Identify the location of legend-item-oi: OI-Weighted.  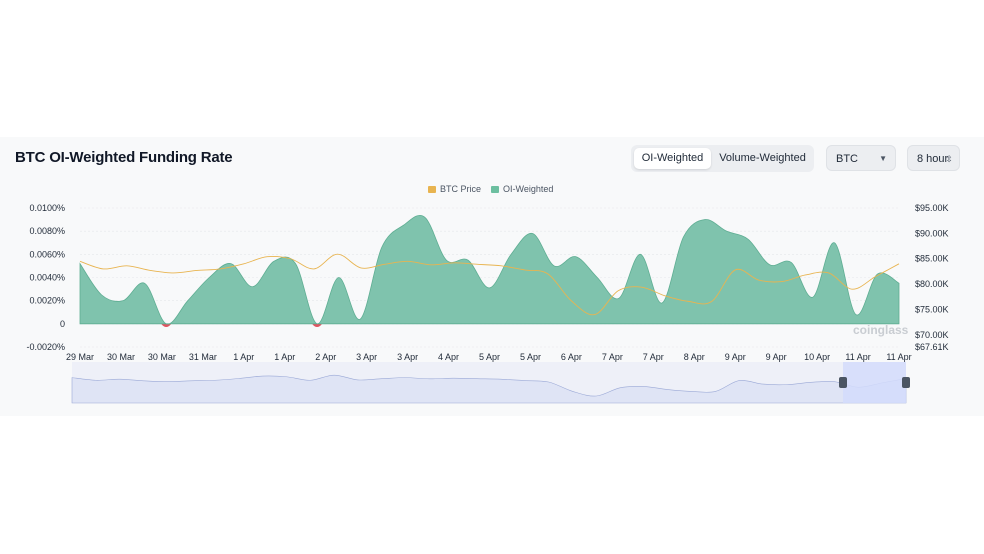
(522, 189).